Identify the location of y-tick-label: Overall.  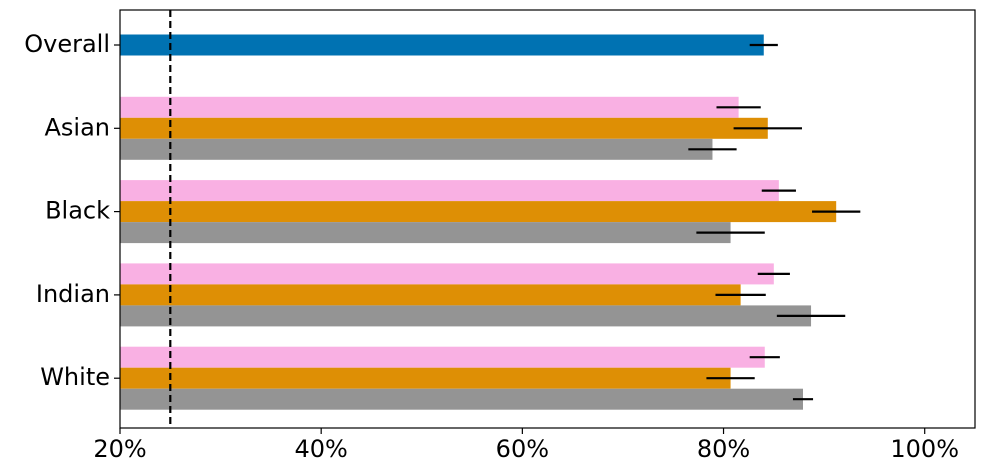
(67, 44).